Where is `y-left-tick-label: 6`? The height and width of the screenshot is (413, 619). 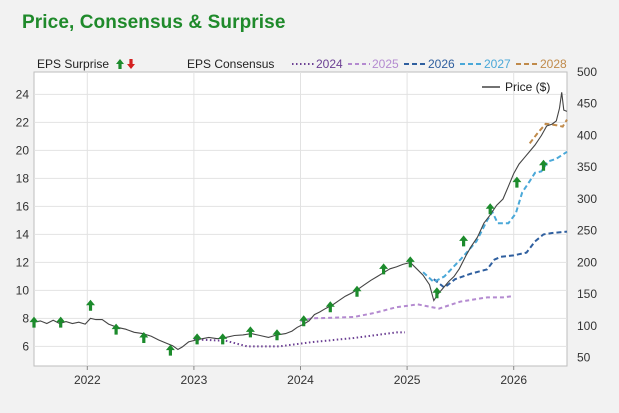
y-left-tick-label: 6 is located at coordinates (25, 346).